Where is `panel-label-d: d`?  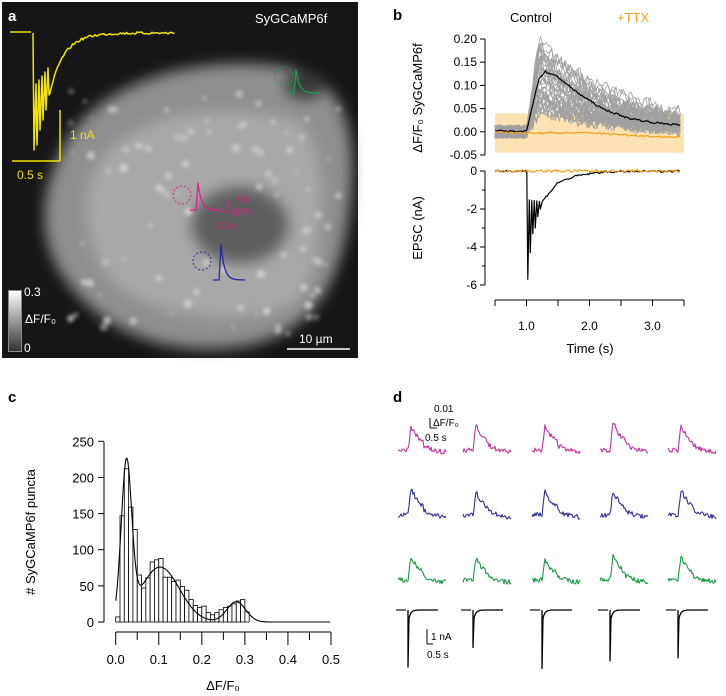 panel-label-d: d is located at coordinates (397, 397).